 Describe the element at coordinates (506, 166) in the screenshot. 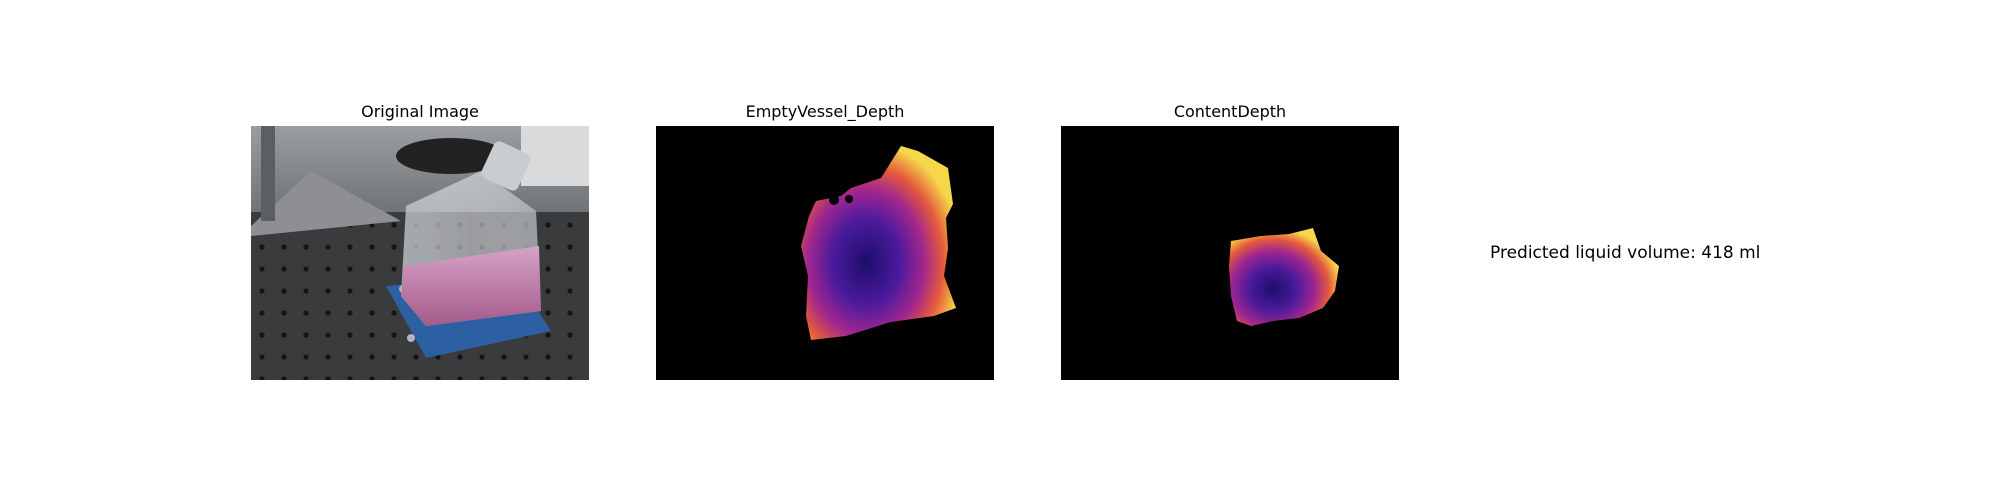

I see `flask-neck` at that location.